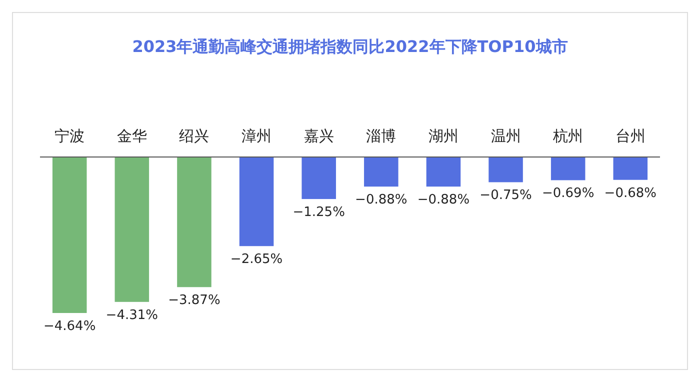 This screenshot has width=700, height=383. Describe the element at coordinates (568, 194) in the screenshot. I see `data-label: −0.69%` at that location.